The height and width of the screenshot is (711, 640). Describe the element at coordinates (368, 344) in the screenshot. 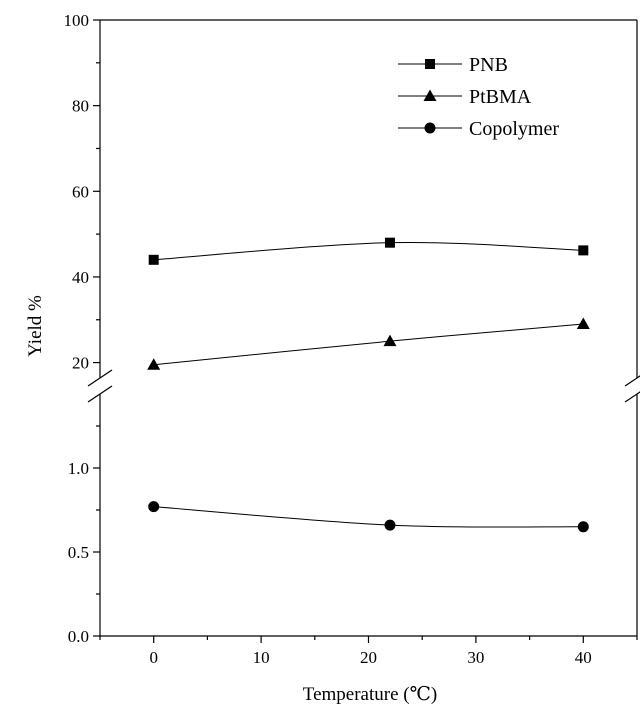

I see `series-line-ptbma` at that location.